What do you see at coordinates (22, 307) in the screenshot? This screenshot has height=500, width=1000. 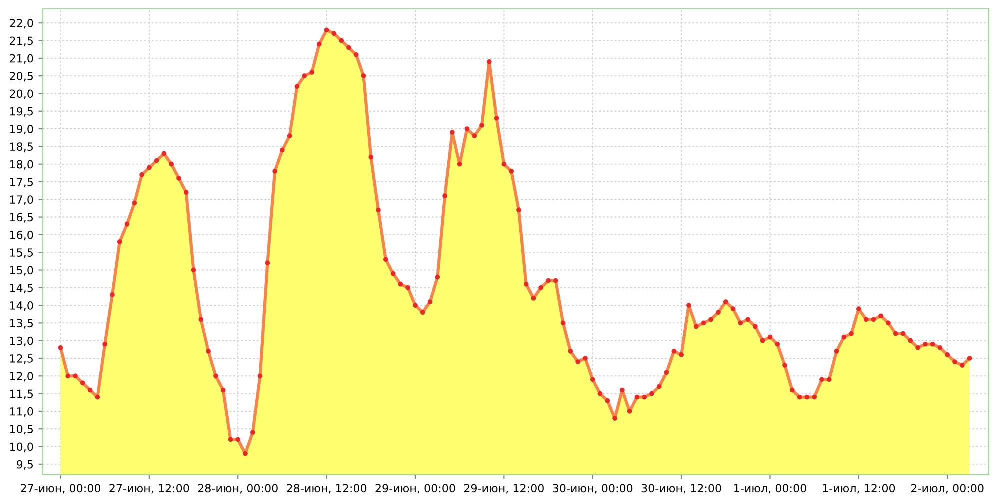 I see `y-tick-label: 14,0` at bounding box center [22, 307].